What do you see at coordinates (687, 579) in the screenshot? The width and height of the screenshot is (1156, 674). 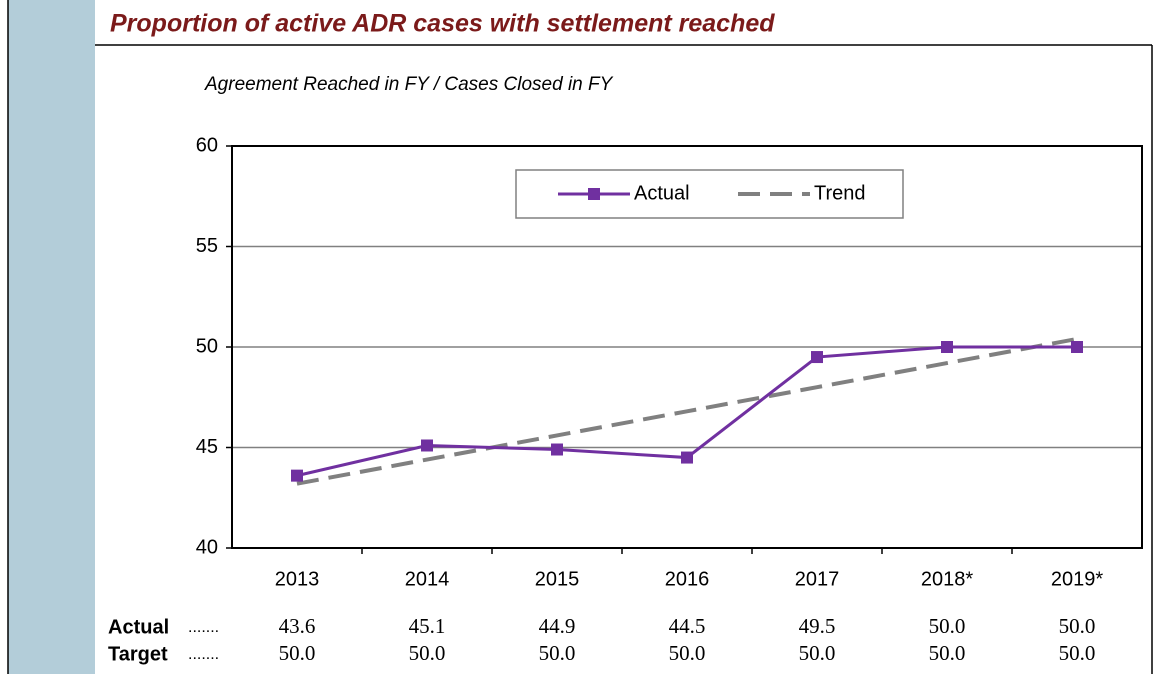 I see `x-tick-label: 2016` at bounding box center [687, 579].